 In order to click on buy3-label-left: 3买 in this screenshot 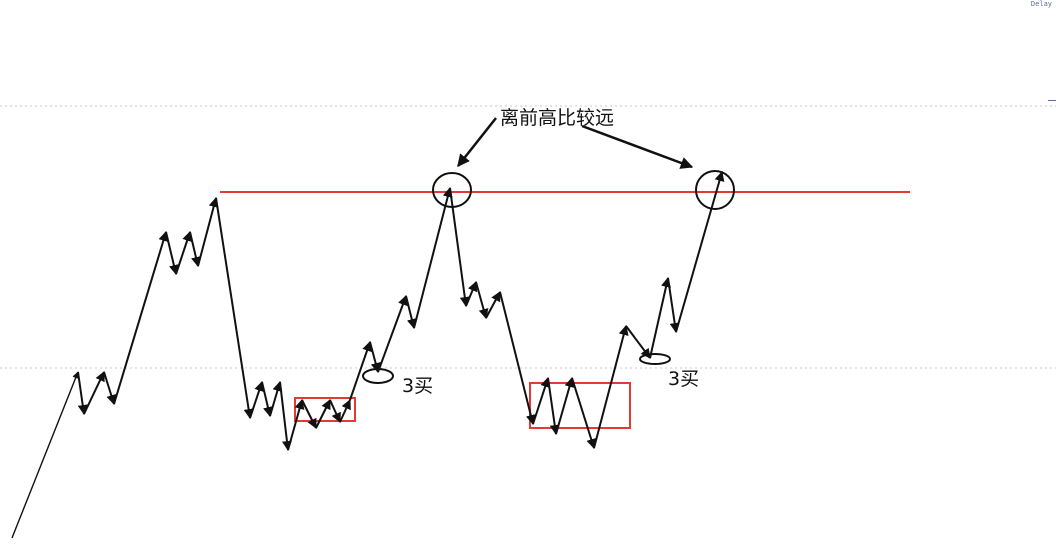, I will do `click(418, 386)`.